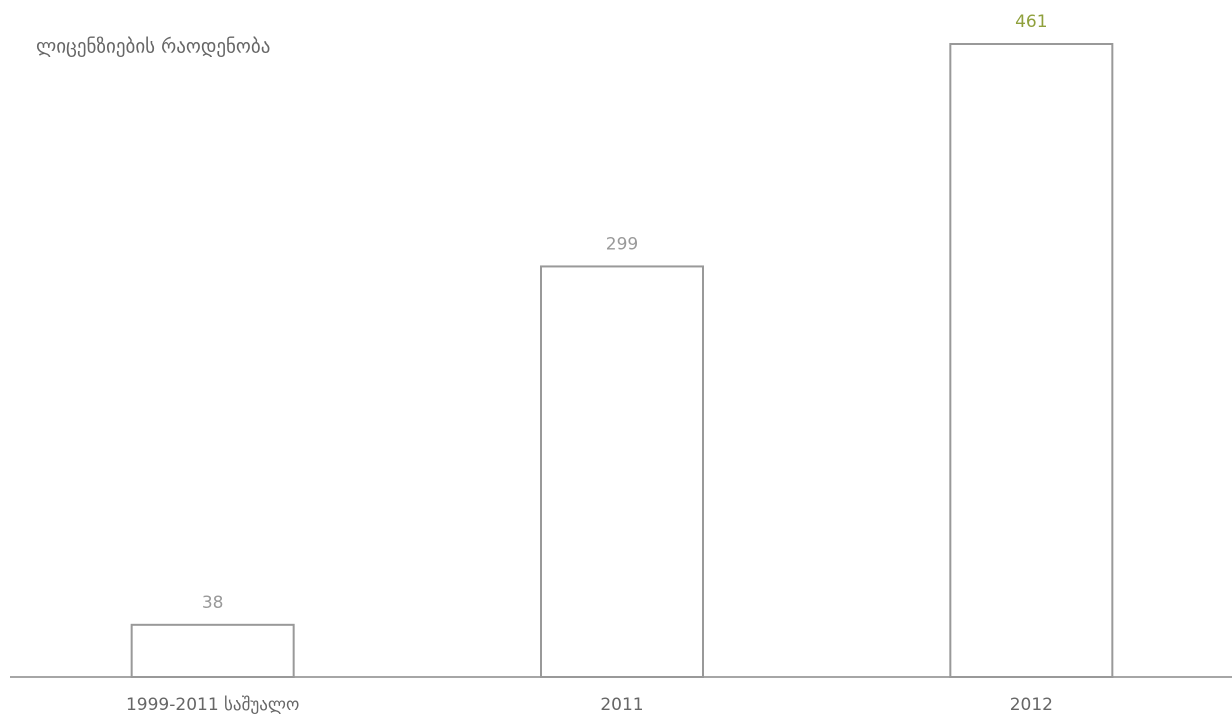  Describe the element at coordinates (153, 47) in the screenshot. I see `chart-title: ლიცენზიების რაოდენობა` at that location.